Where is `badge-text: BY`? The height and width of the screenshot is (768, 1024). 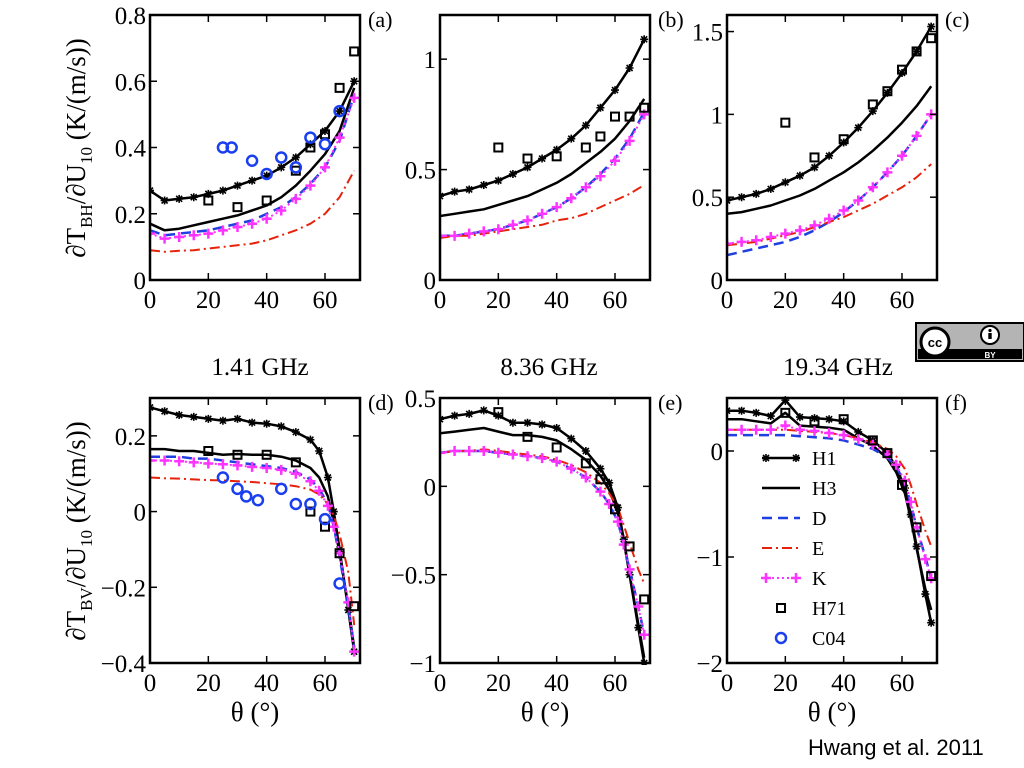
badge-text: BY is located at coordinates (990, 355).